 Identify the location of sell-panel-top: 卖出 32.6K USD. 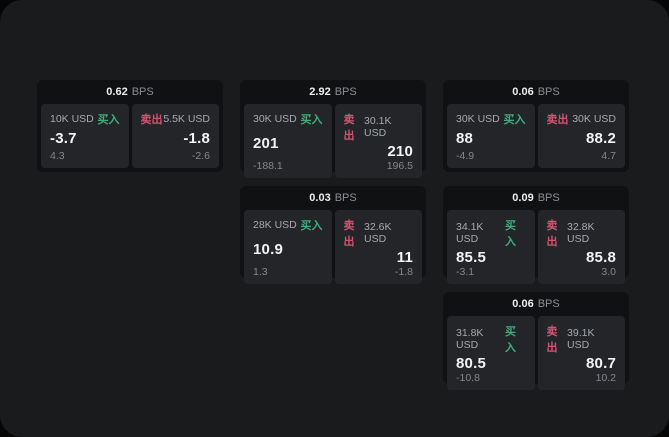
(379, 233).